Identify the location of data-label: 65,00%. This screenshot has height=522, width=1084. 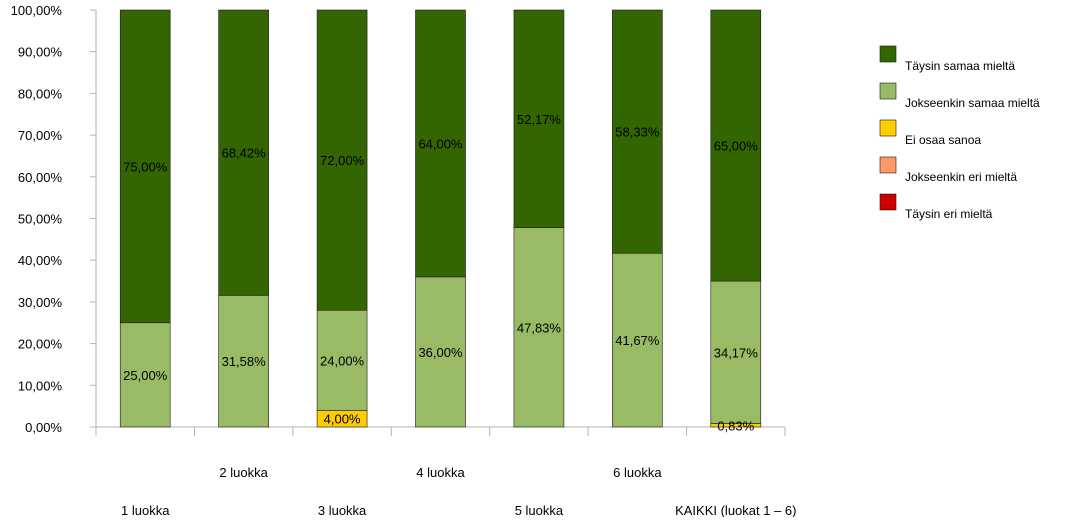
(736, 146).